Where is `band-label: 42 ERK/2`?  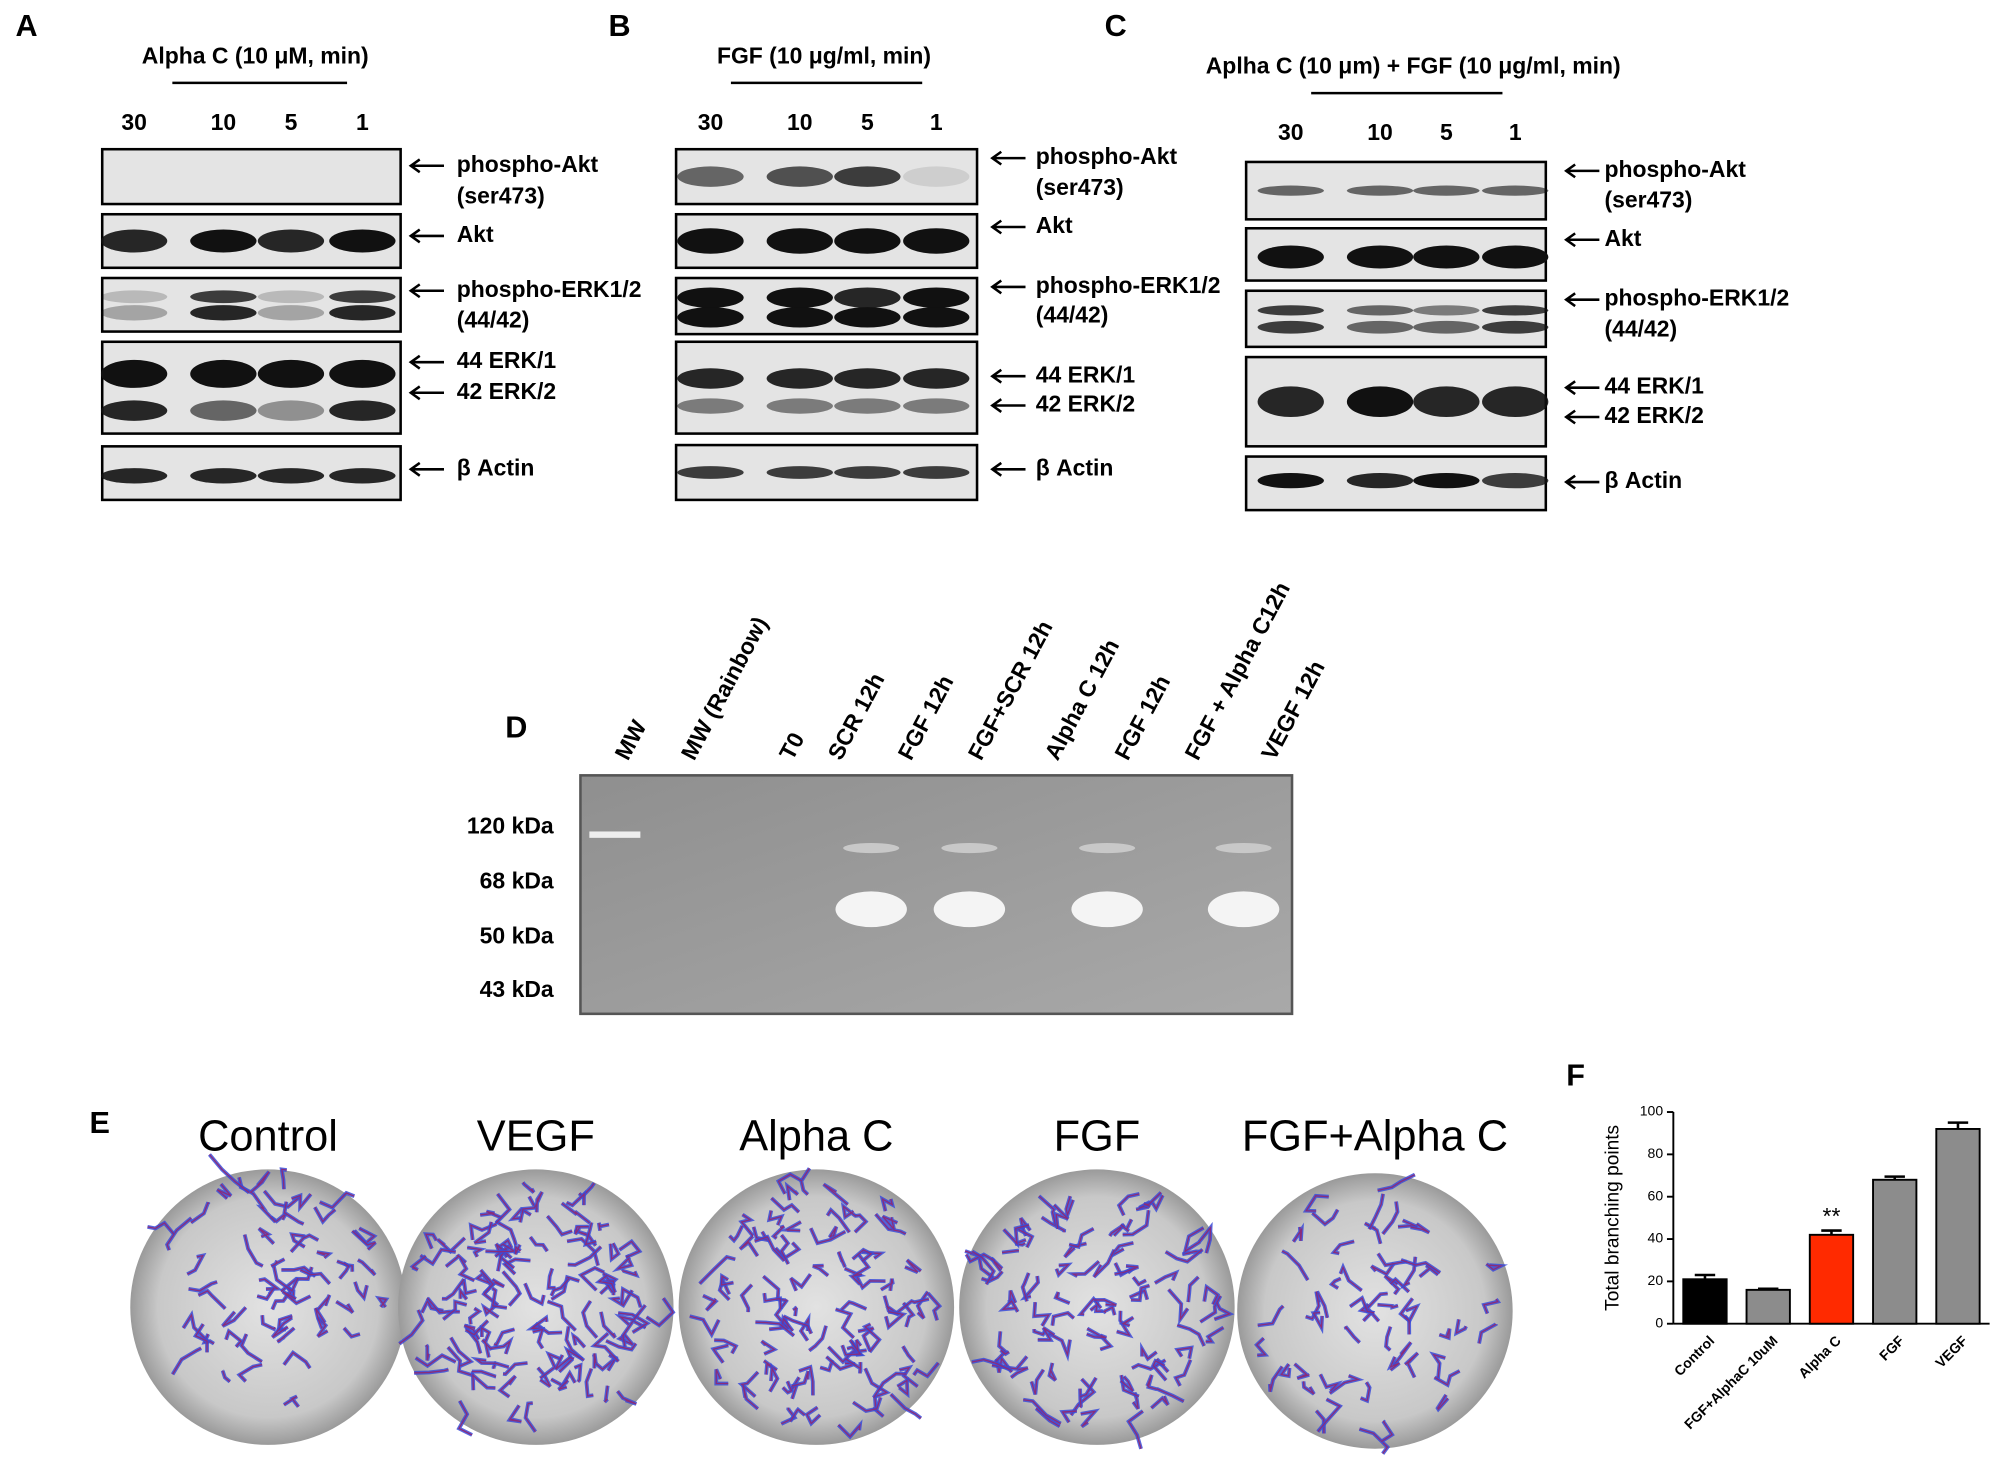
band-label: 42 ERK/2 is located at coordinates (506, 391).